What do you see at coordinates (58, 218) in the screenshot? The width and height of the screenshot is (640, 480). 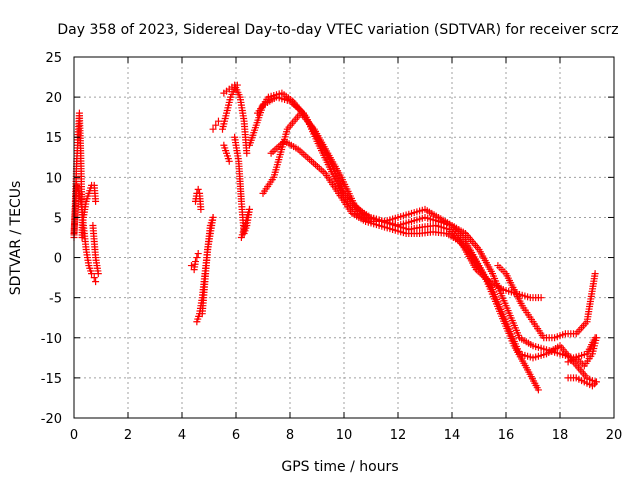 I see `y-tick-label: 5` at bounding box center [58, 218].